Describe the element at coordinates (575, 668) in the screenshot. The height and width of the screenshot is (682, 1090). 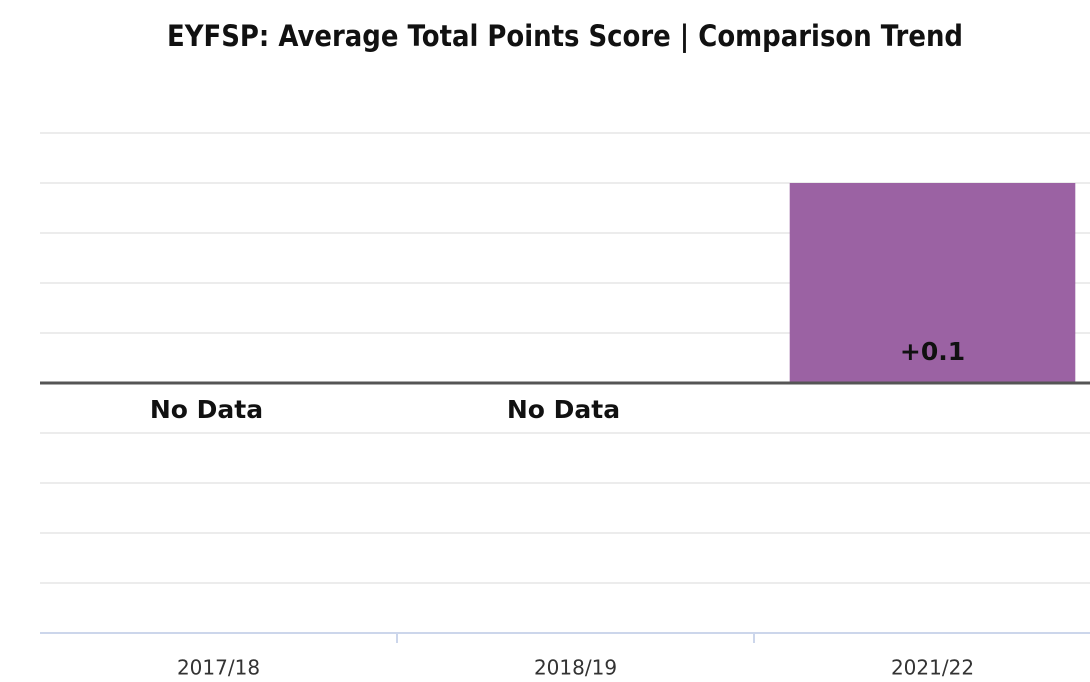
I see `x-tick-label: 2018/19` at that location.